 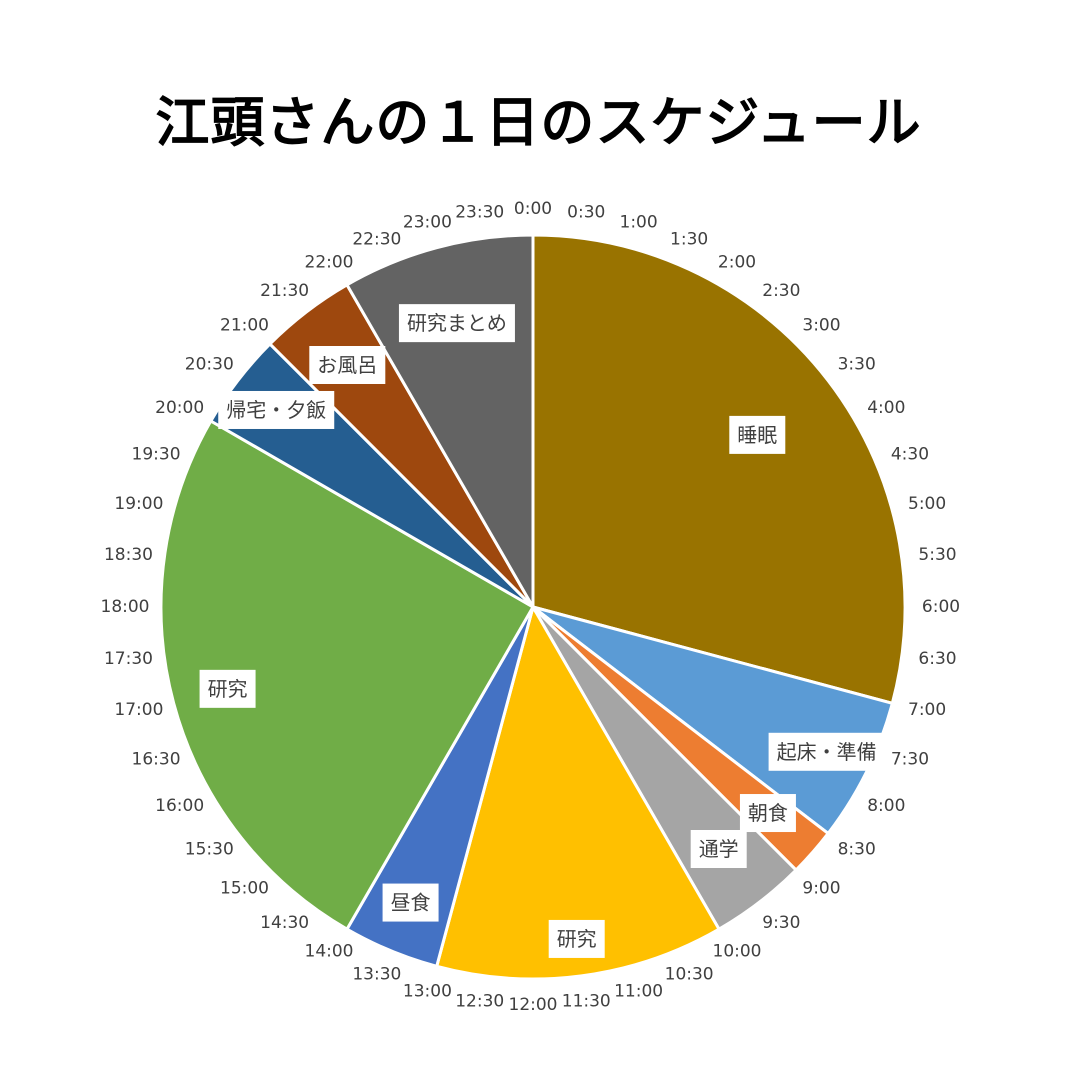 What do you see at coordinates (244, 888) in the screenshot?
I see `time-tick-label: 15:00` at bounding box center [244, 888].